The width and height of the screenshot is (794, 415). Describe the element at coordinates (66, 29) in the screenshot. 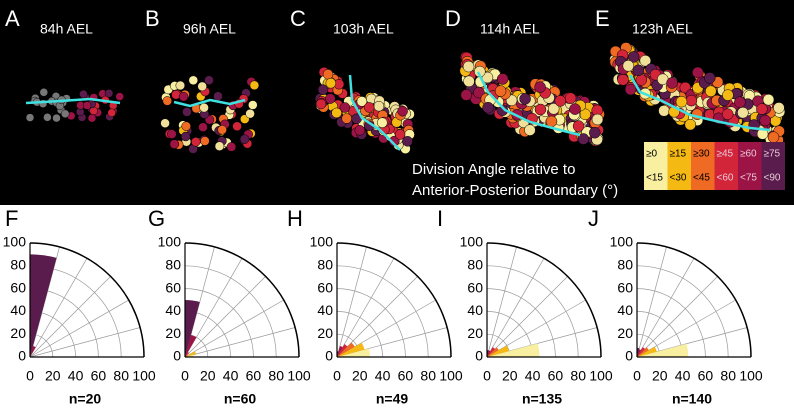

I see `panel-title: 84h AEL` at that location.